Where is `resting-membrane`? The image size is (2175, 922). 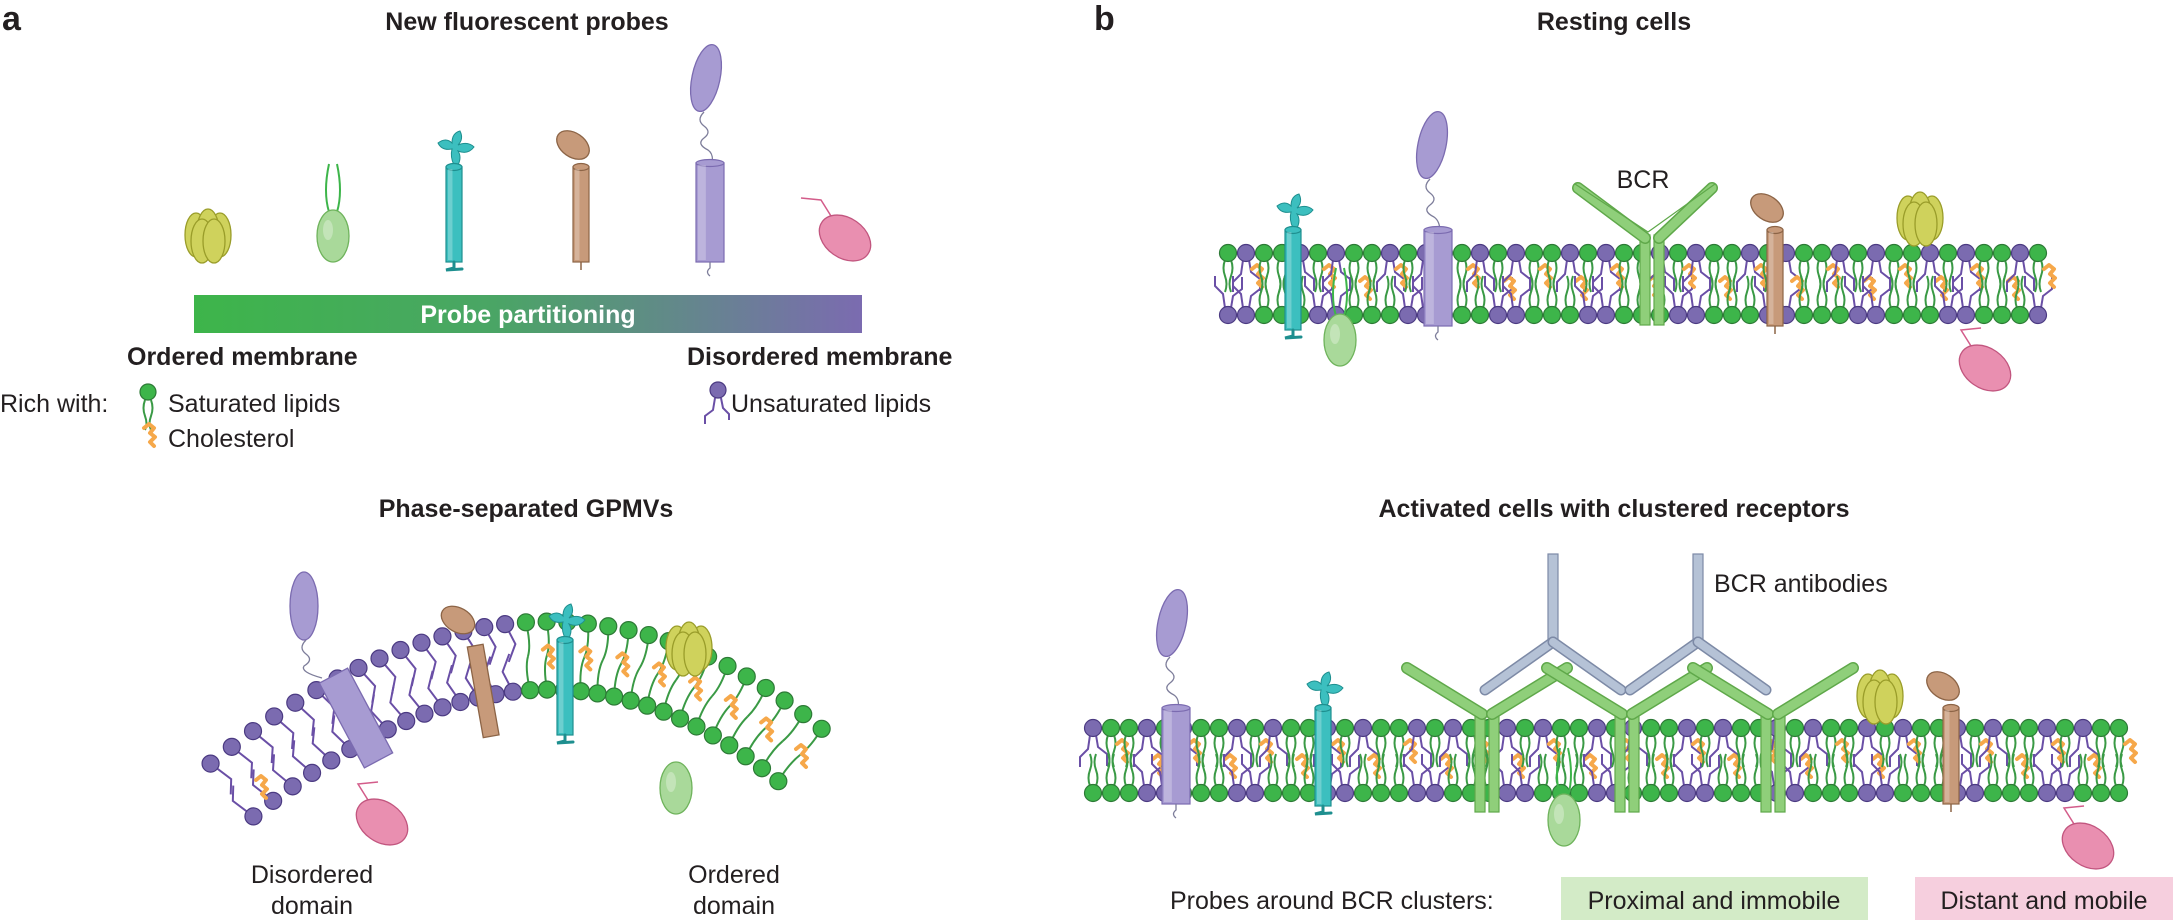
resting-membrane is located at coordinates (1635, 251).